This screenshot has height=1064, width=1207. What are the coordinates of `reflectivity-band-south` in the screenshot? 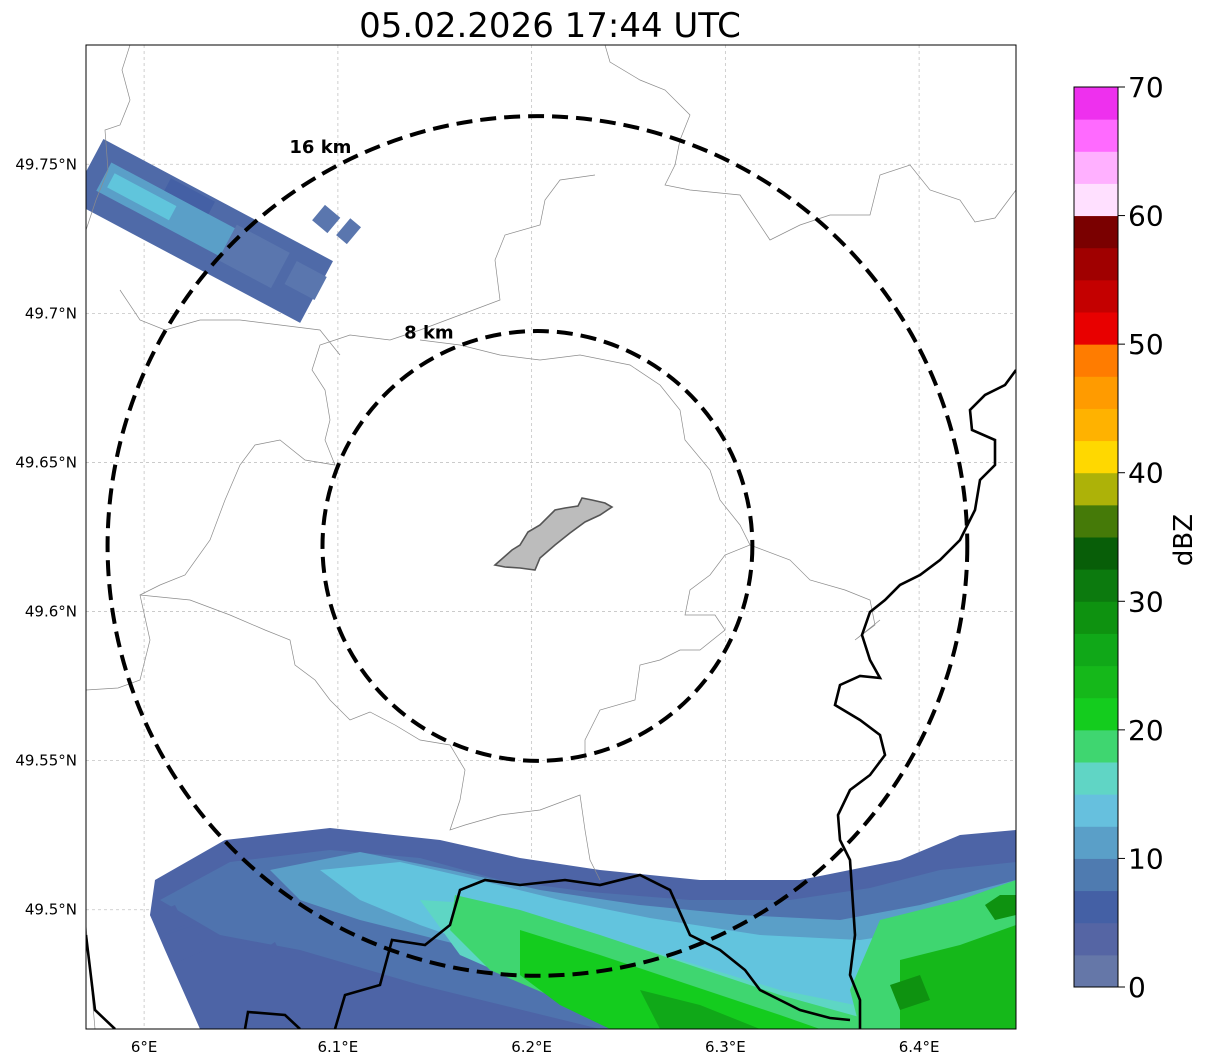 It's located at (583, 928).